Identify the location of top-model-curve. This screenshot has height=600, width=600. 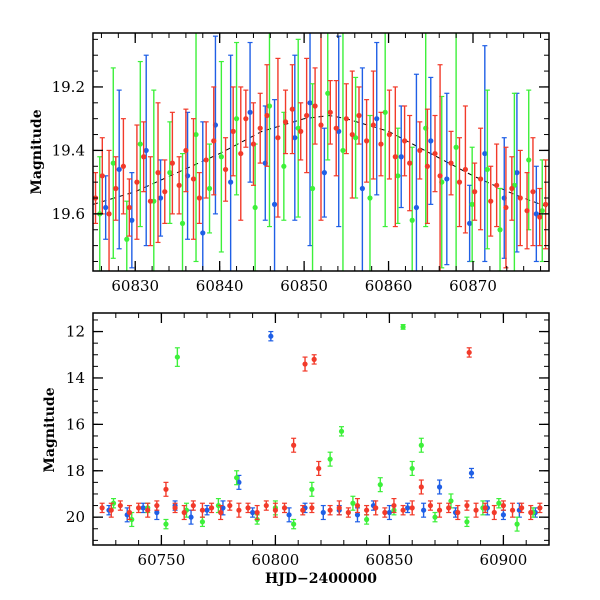
(321, 161).